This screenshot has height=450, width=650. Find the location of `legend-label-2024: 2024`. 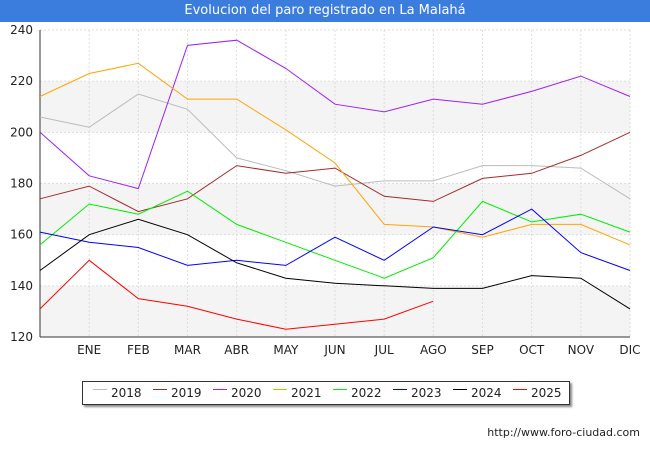

legend-label-2024: 2024 is located at coordinates (486, 393).